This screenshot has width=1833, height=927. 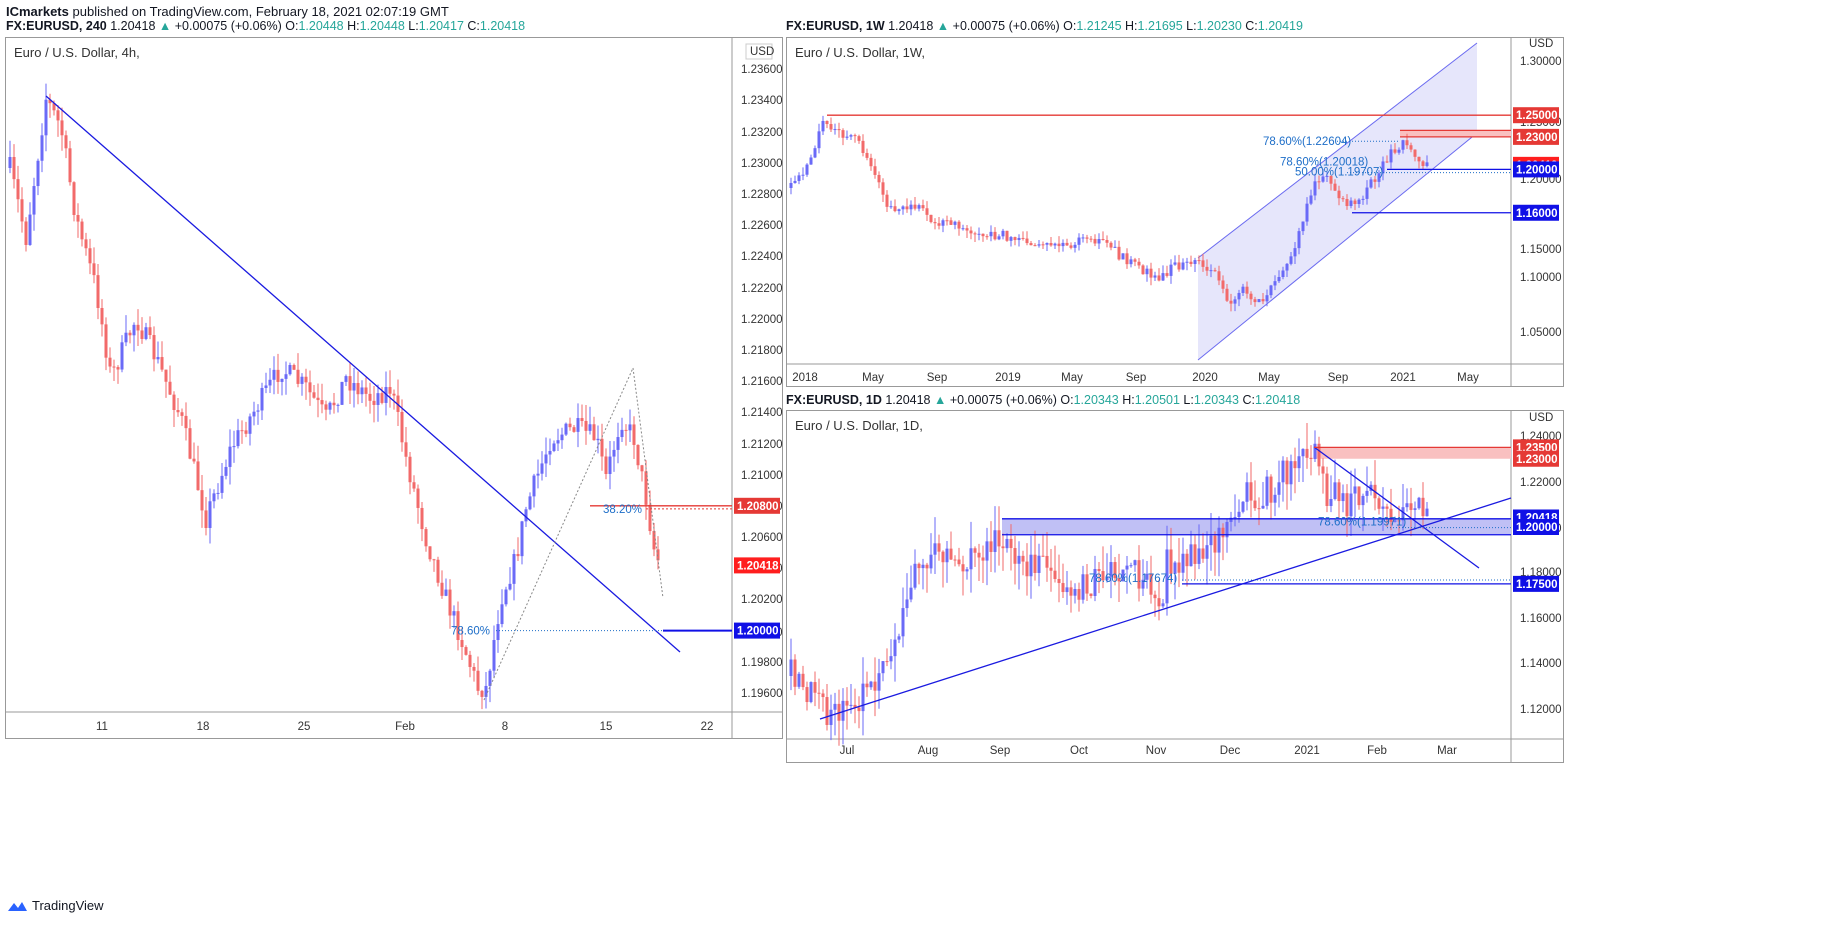 What do you see at coordinates (759, 51) in the screenshot?
I see `currency-badge` at bounding box center [759, 51].